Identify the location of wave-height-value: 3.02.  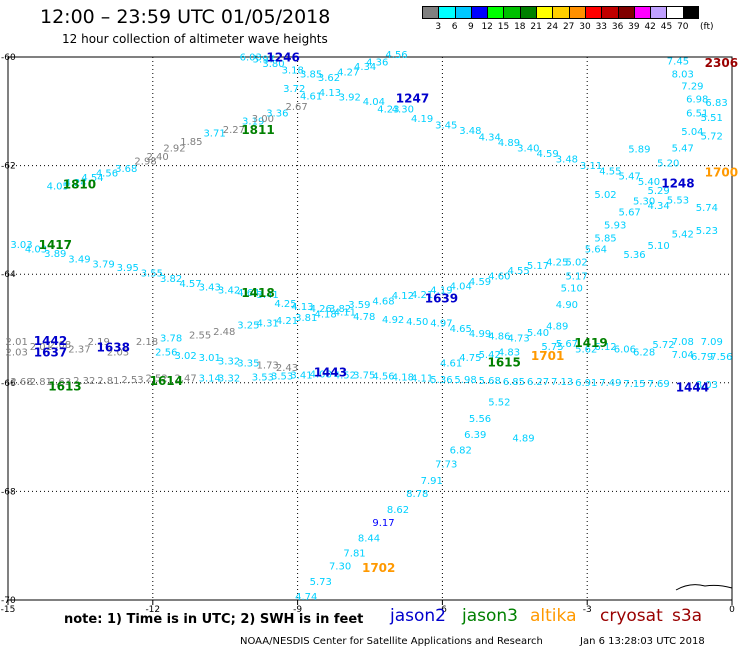
(185, 356).